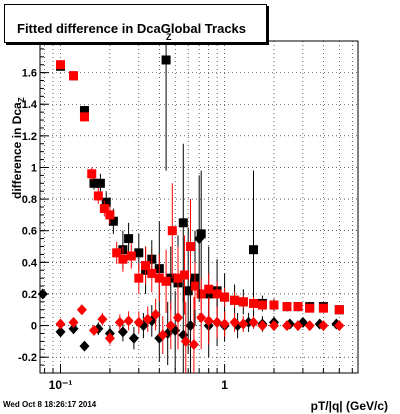 This screenshot has height=414, width=400. What do you see at coordinates (27, 358) in the screenshot?
I see `y-tick-label: -0.2` at bounding box center [27, 358].